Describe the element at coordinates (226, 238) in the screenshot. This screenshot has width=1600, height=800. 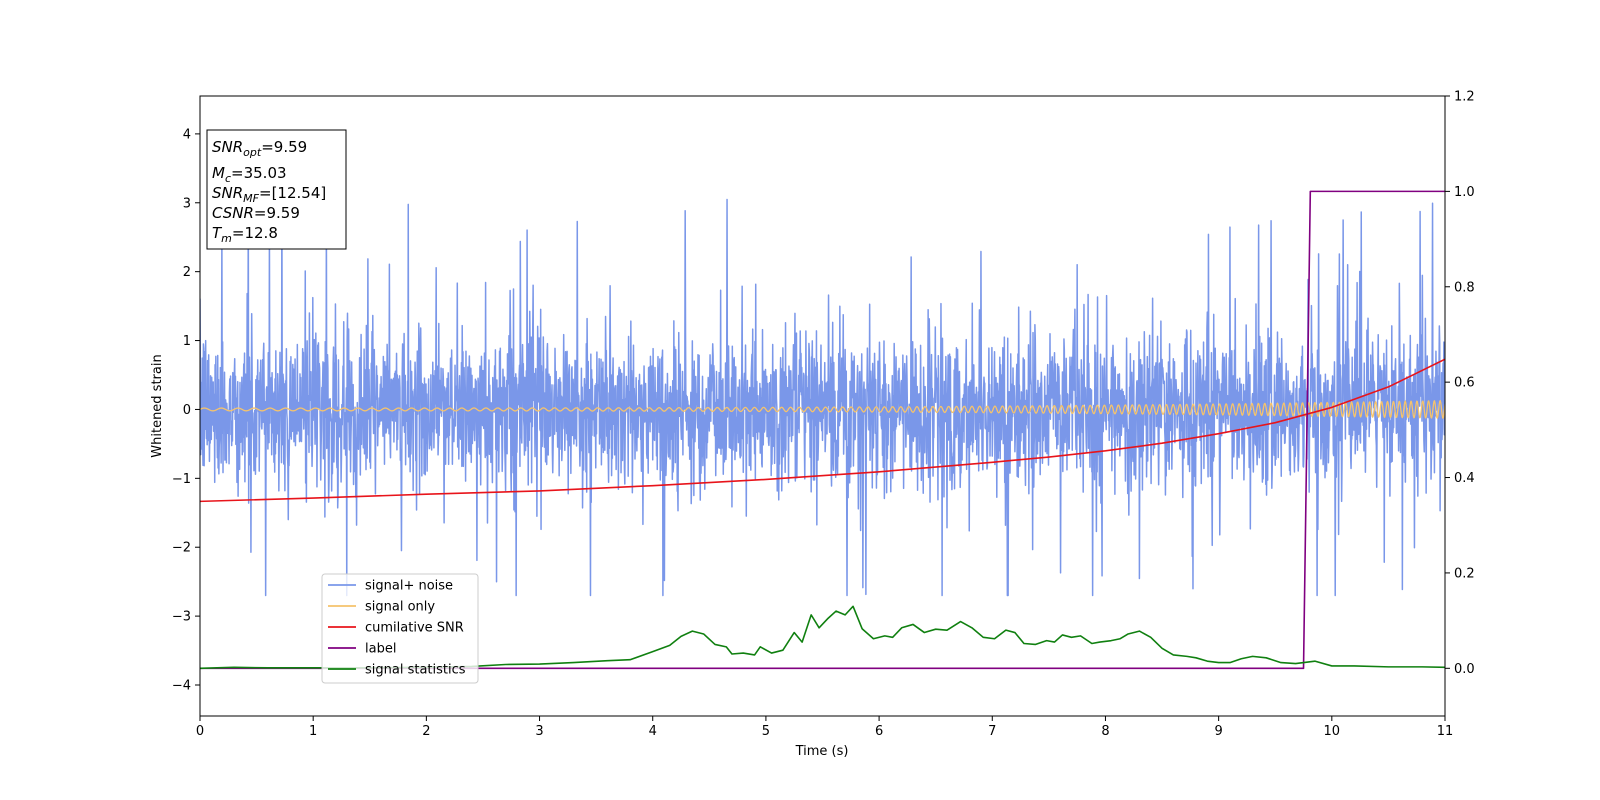
I see `info-subscript: m` at that location.